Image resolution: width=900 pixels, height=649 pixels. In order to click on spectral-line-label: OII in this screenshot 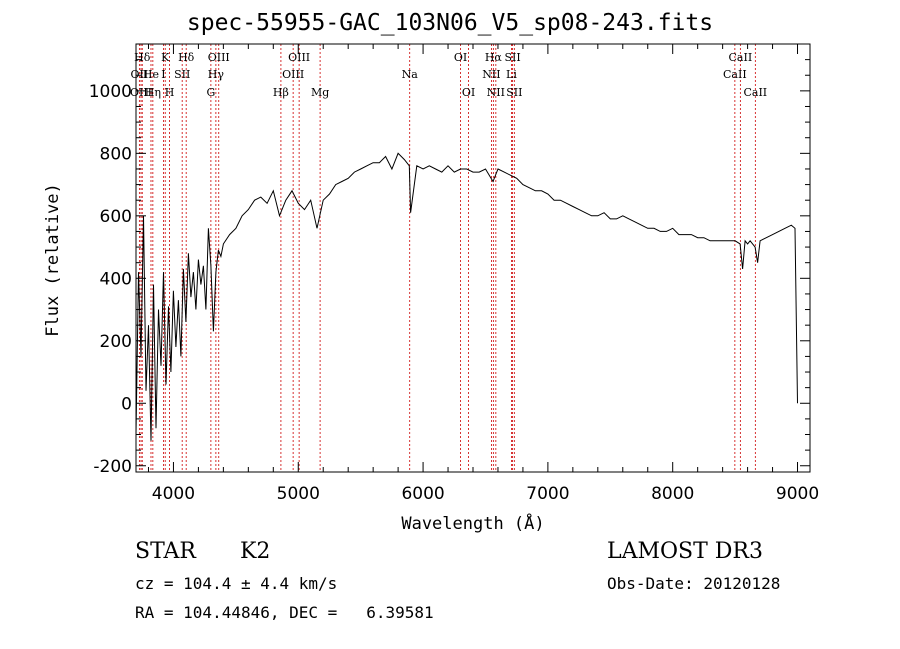, I will do `click(140, 74)`.